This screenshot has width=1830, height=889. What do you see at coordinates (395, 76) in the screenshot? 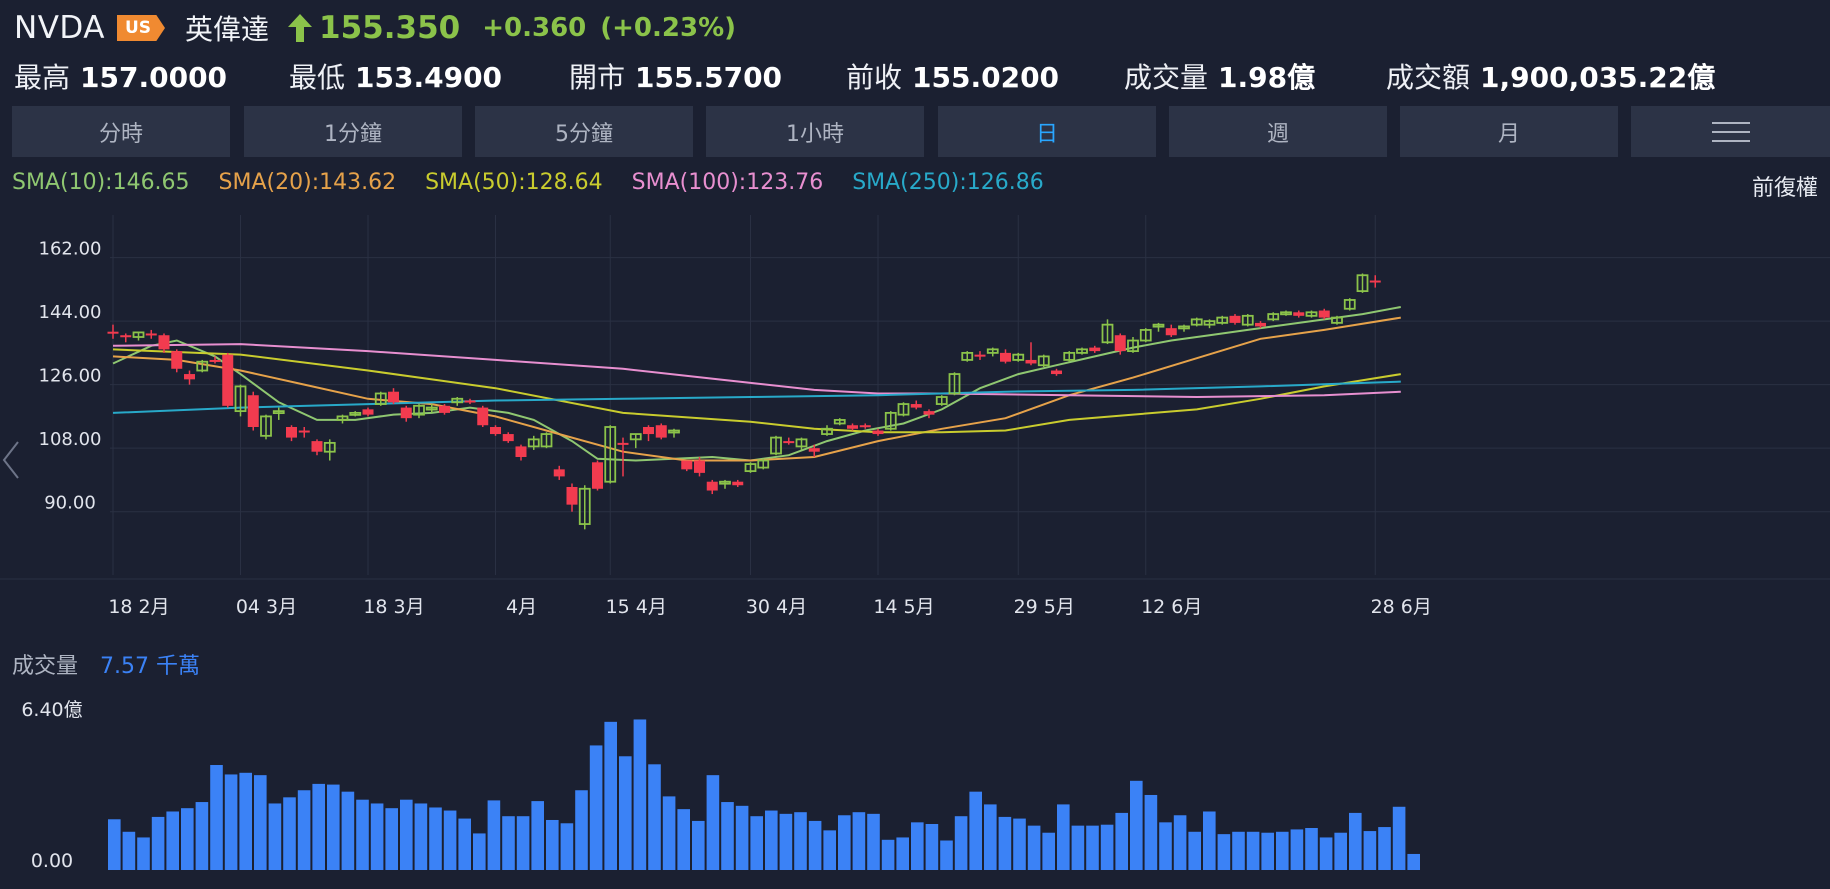
I see `stat-low: 最低 153.4900` at bounding box center [395, 76].